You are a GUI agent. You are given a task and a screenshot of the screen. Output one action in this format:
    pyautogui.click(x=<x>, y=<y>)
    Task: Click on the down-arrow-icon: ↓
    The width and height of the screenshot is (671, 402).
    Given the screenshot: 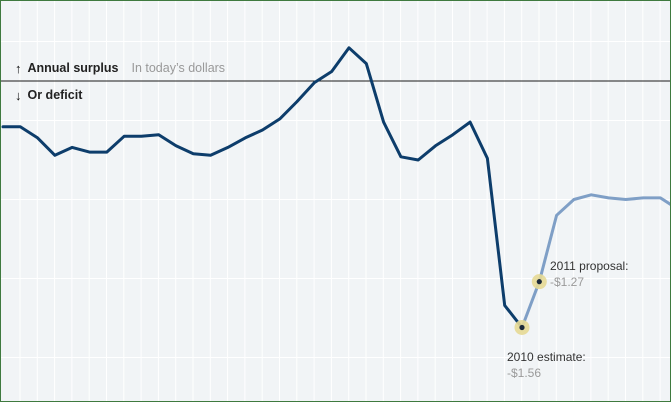 What is the action you would take?
    pyautogui.click(x=18, y=95)
    